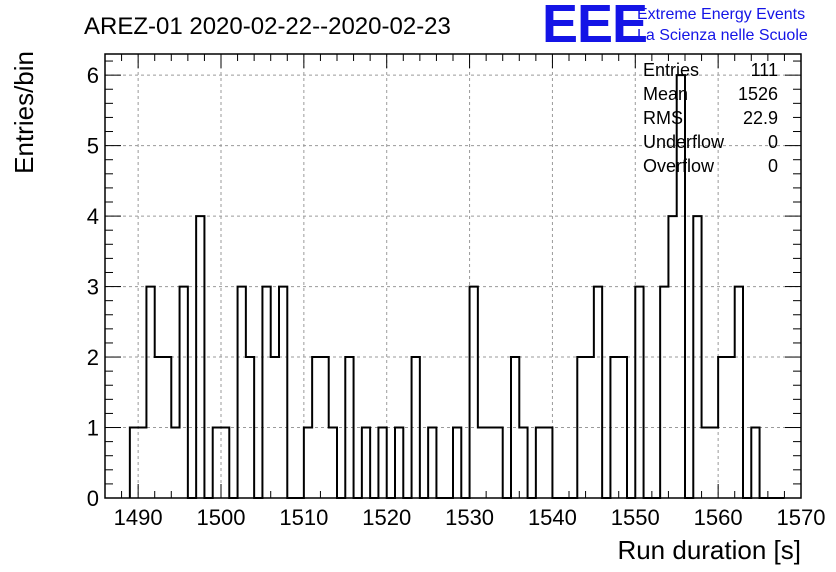  What do you see at coordinates (267, 26) in the screenshot?
I see `chart-title: AREZ-01 2020-02-22--2020-02-23` at bounding box center [267, 26].